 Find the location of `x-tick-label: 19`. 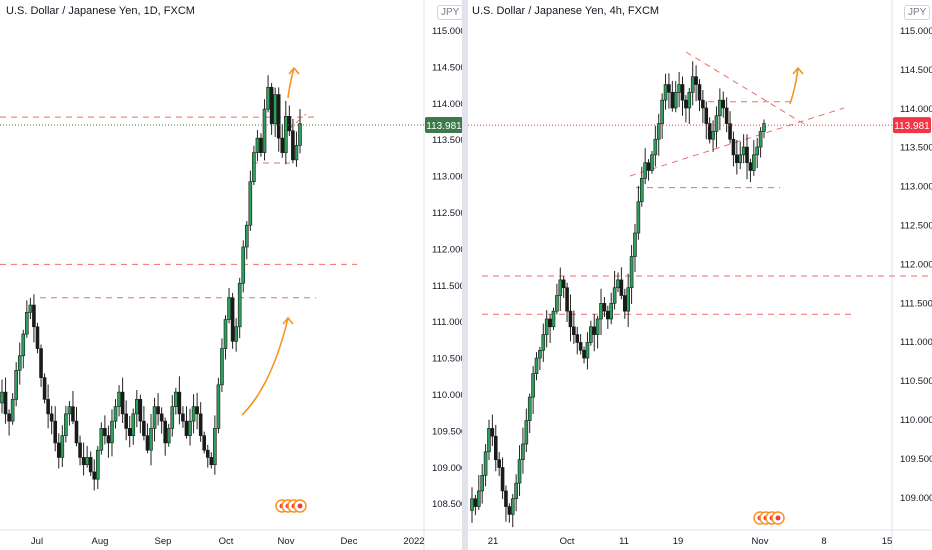

x-tick-label: 19 is located at coordinates (678, 541).